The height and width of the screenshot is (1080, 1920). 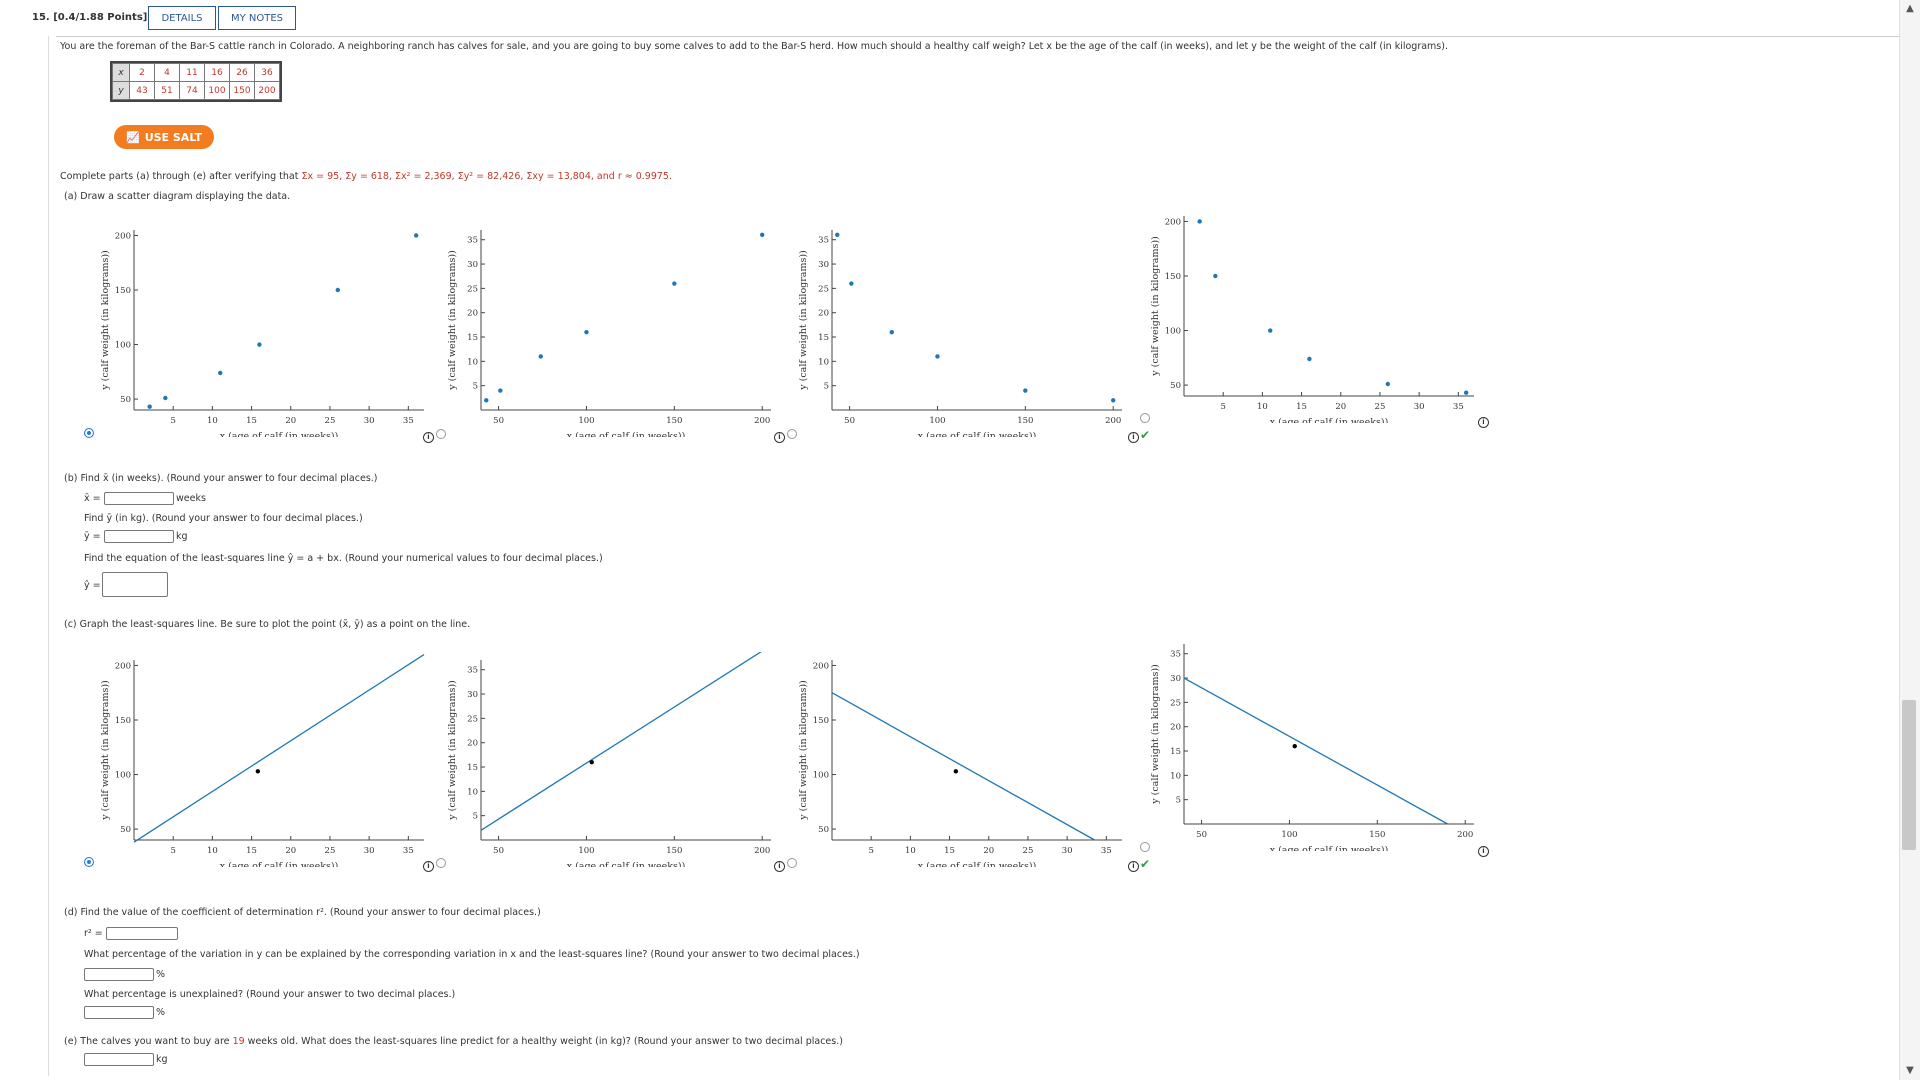 I want to click on explained-percent-input, so click(x=119, y=974).